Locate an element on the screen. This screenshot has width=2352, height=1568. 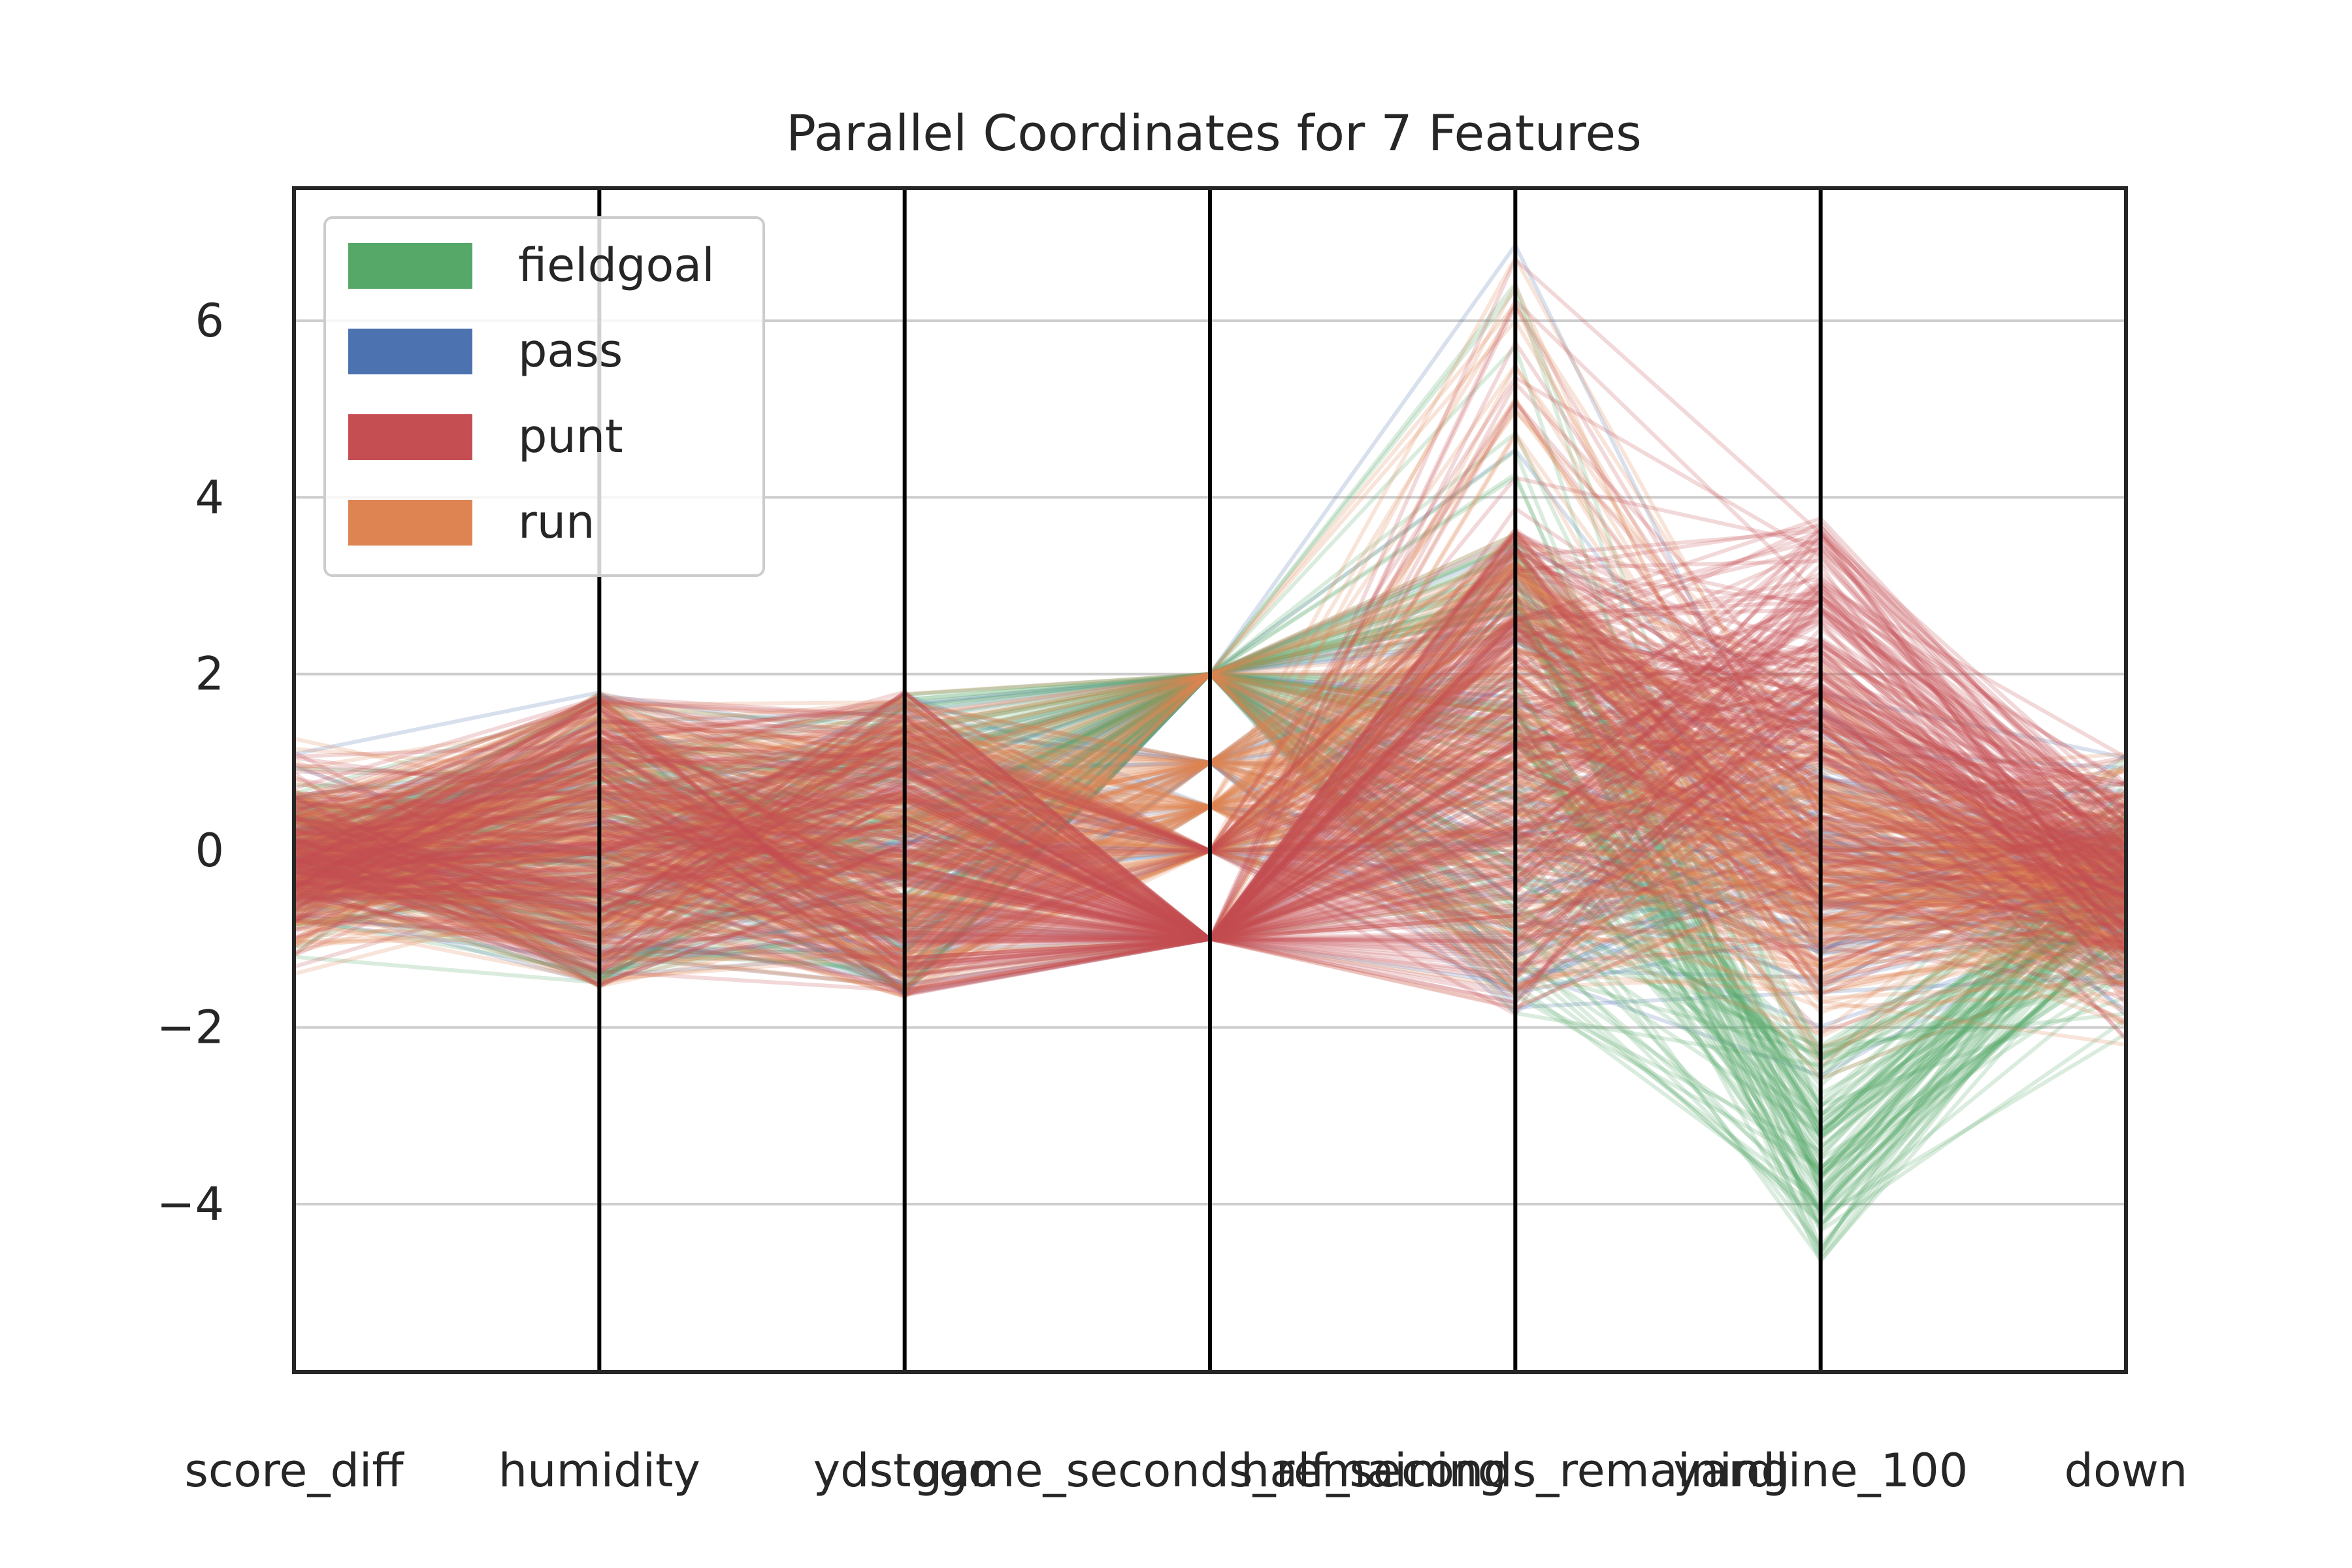
y-tick-label: −2 is located at coordinates (190, 1027).